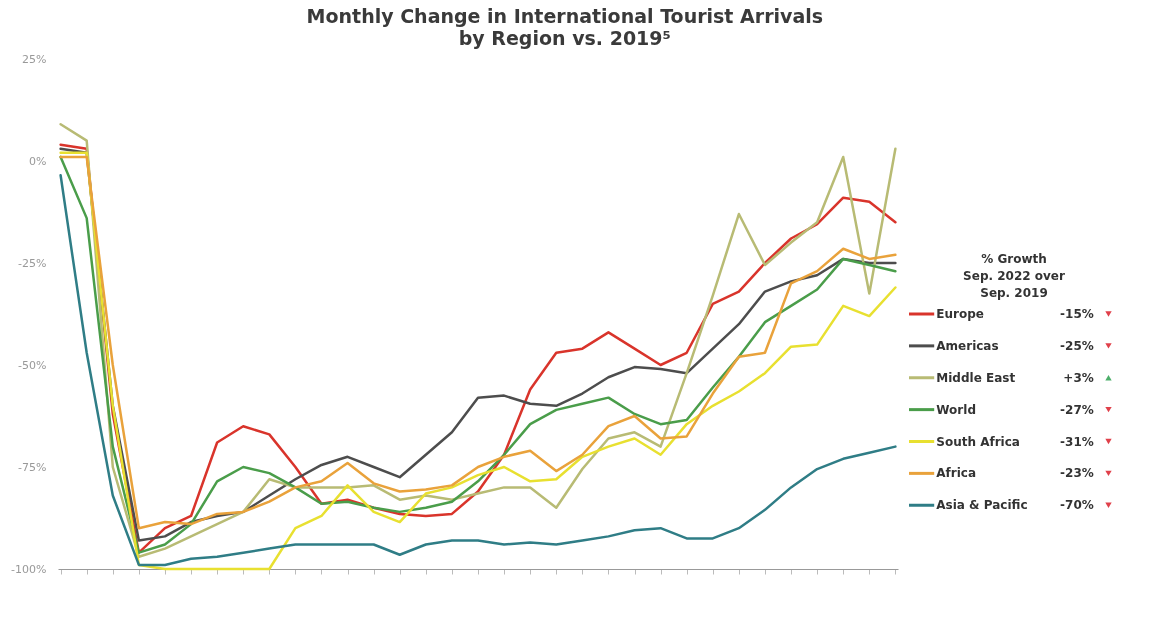 This screenshot has width=1152, height=644. What do you see at coordinates (1014, 276) in the screenshot?
I see `legend-title: % Growth Sep. 2022 over Sep. 2019` at bounding box center [1014, 276].